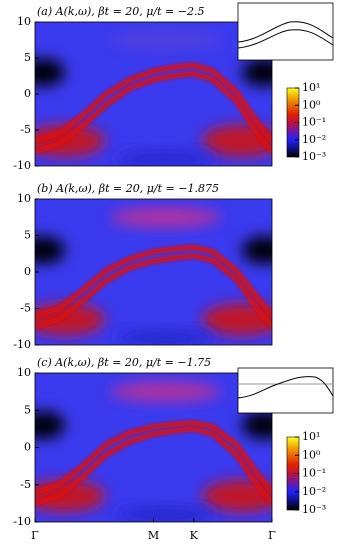 The image size is (338, 550). What do you see at coordinates (128, 188) in the screenshot?
I see `panel-title: (b) A(k,ω), βt = 20, μ/t = −1.875` at bounding box center [128, 188].